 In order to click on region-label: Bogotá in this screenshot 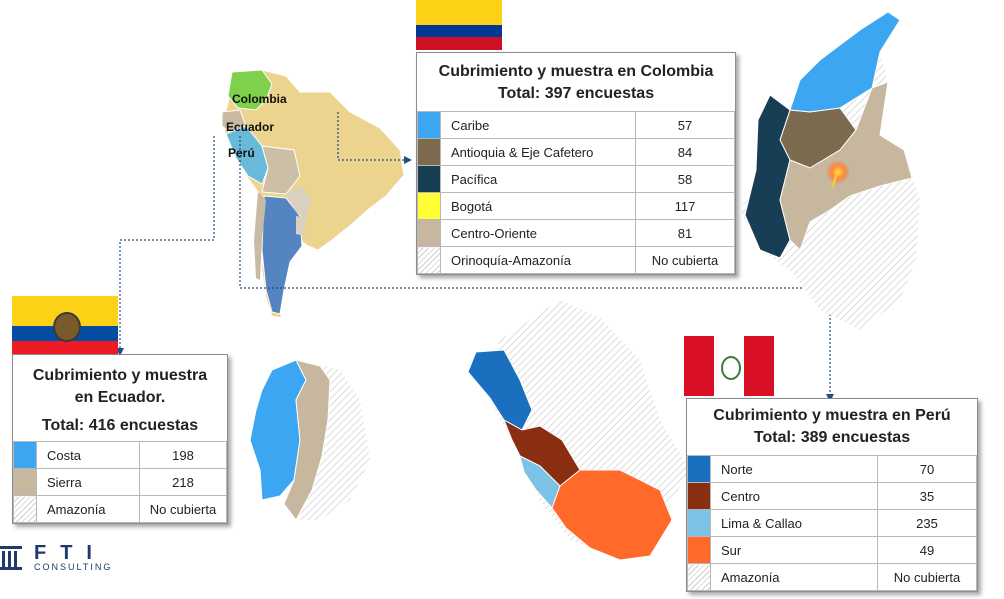, I will do `click(538, 206)`.